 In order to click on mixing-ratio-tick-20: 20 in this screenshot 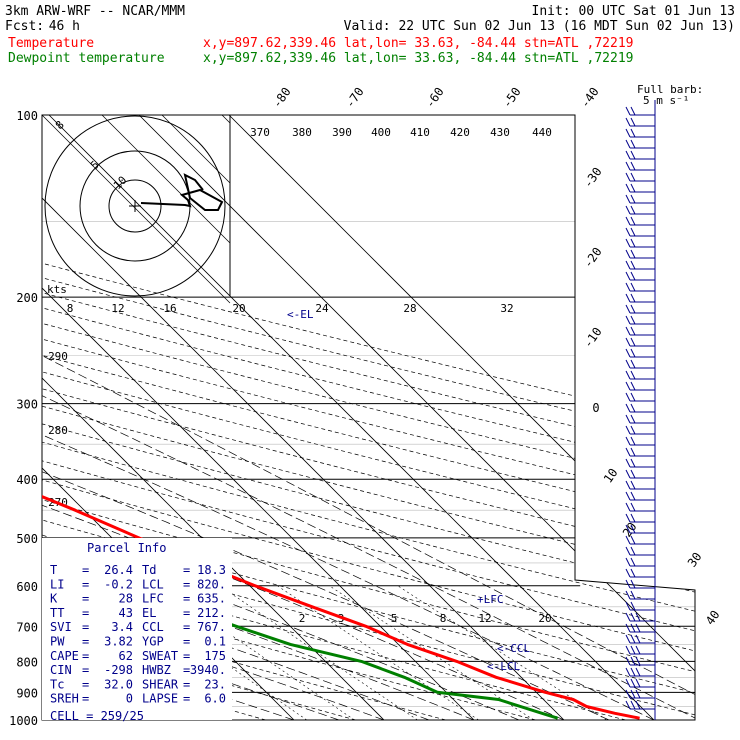, I will do `click(544, 618)`.